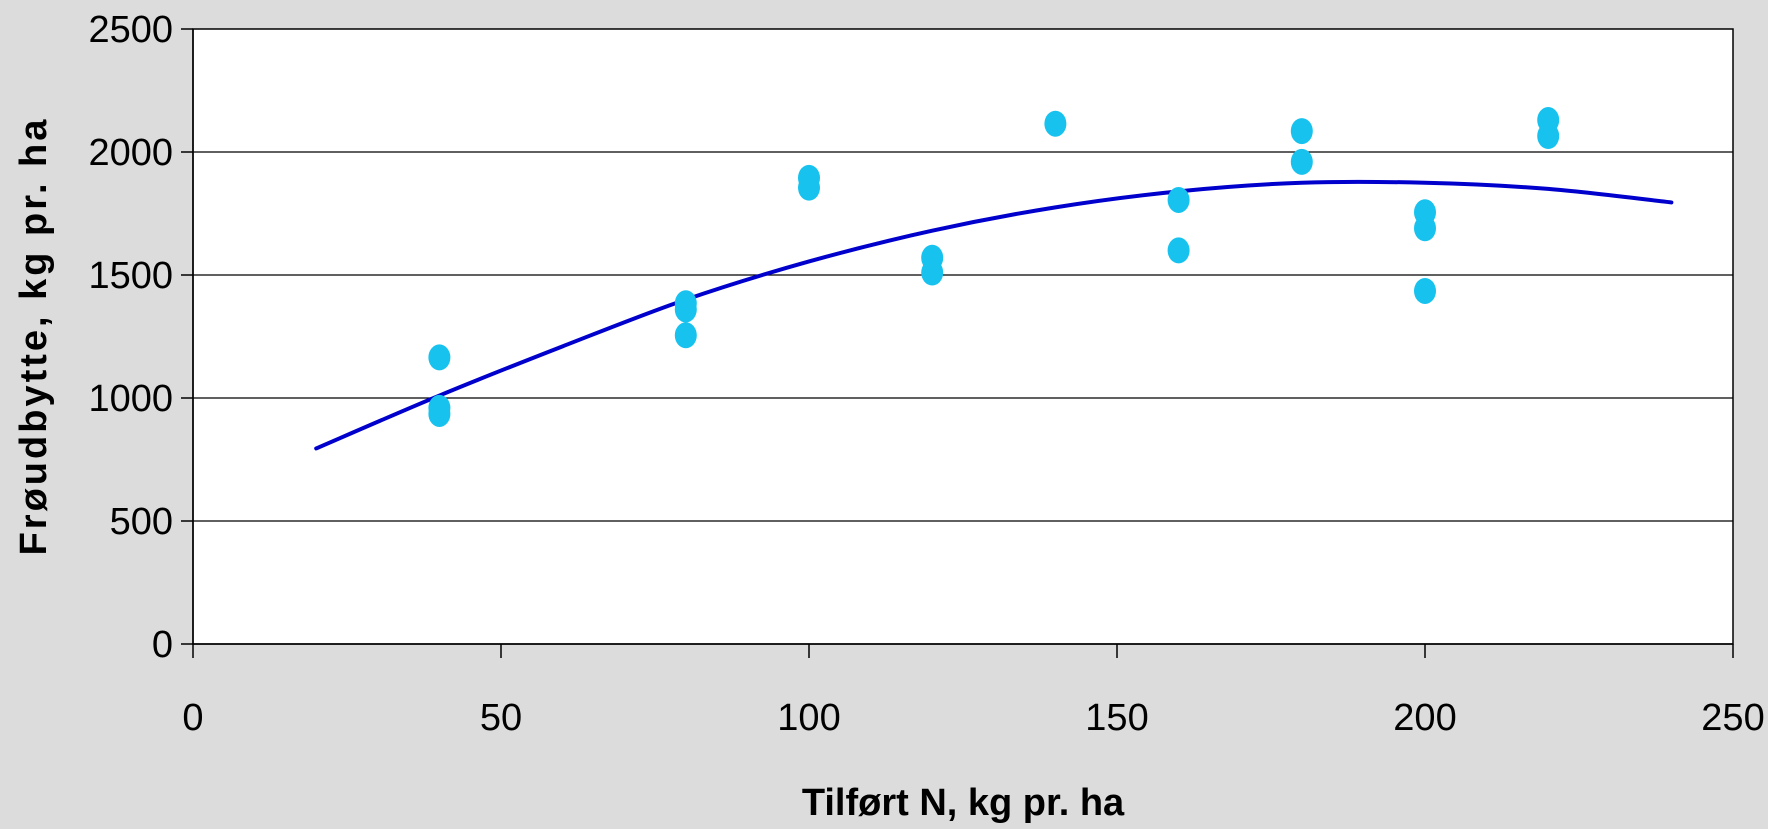 This screenshot has width=1768, height=829. Describe the element at coordinates (973, 691) in the screenshot. I see `x-axis-ticks: 0 50 100 150 200 250` at that location.